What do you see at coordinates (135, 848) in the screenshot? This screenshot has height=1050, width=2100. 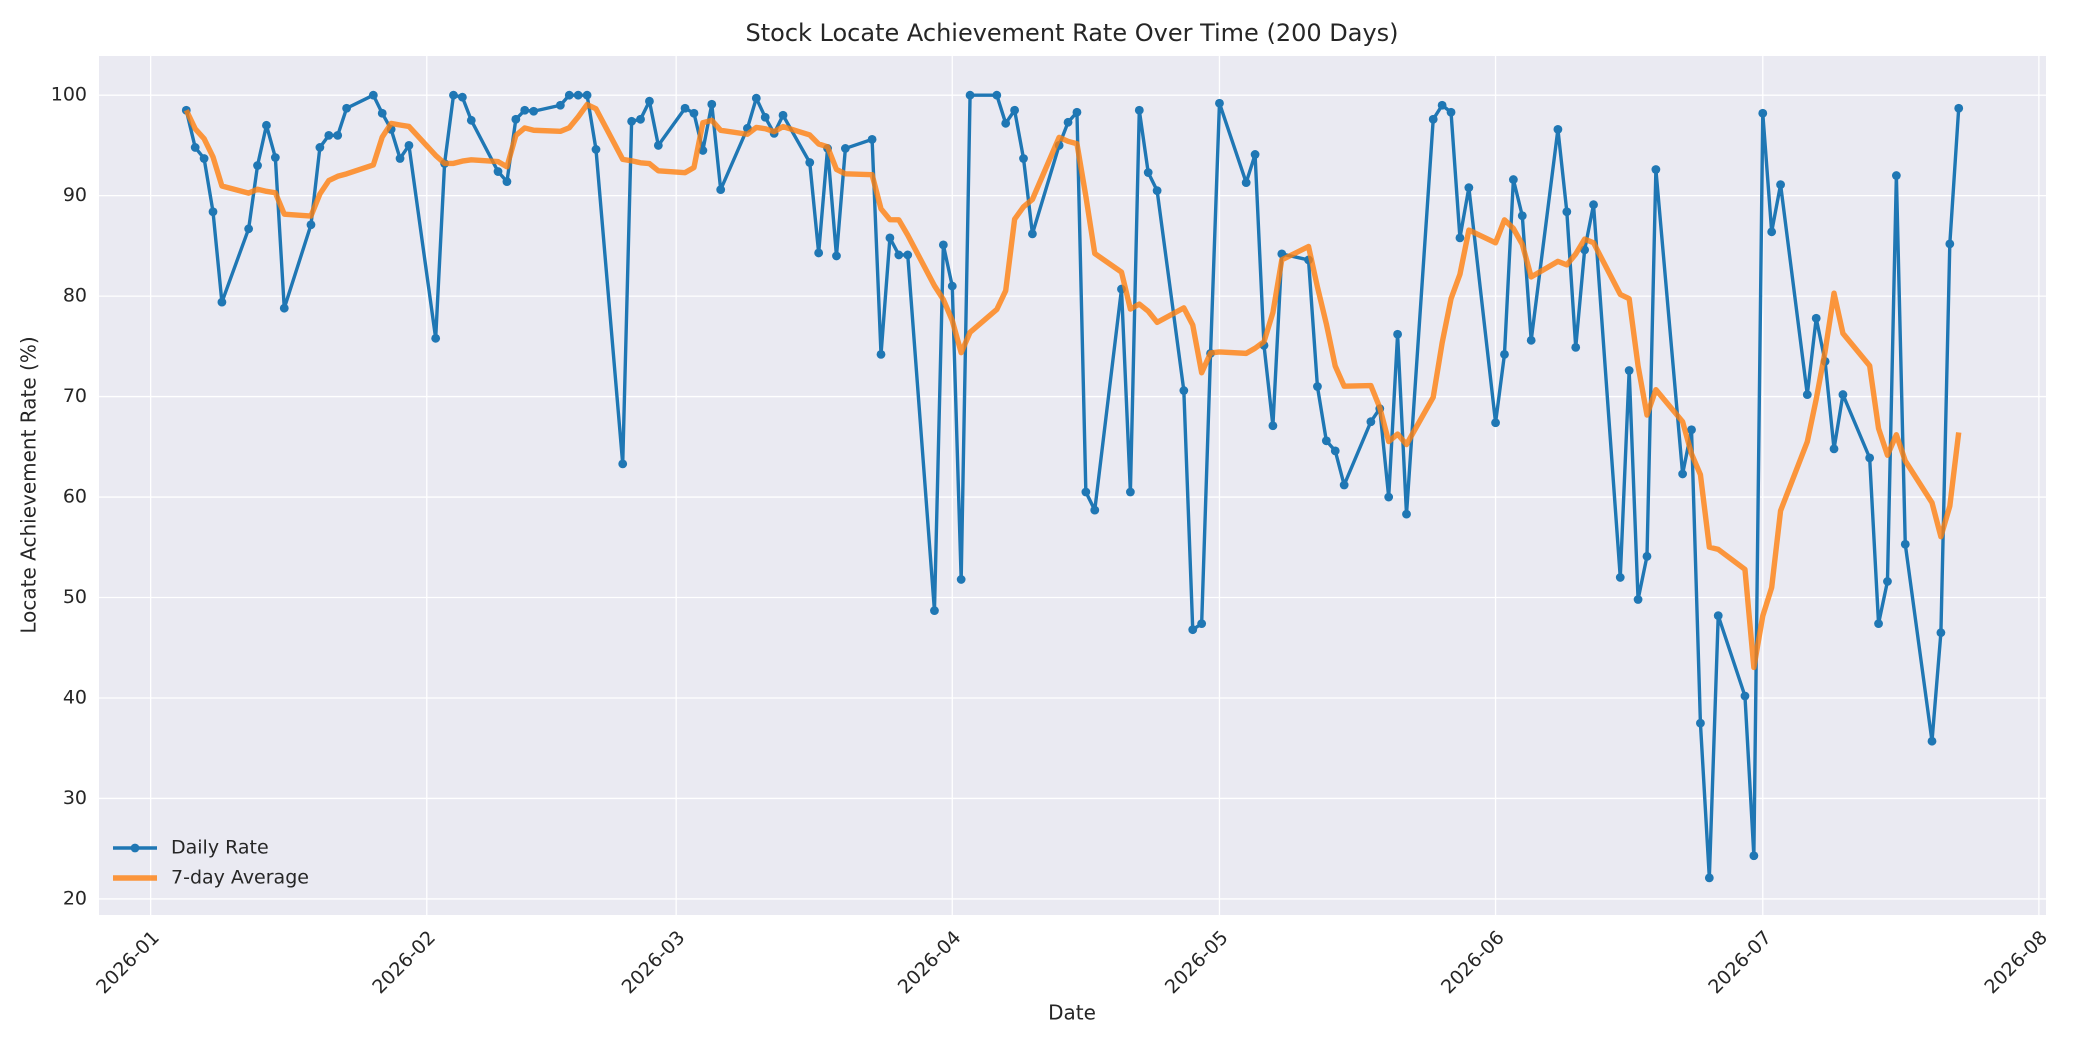 I see `legend-marker` at bounding box center [135, 848].